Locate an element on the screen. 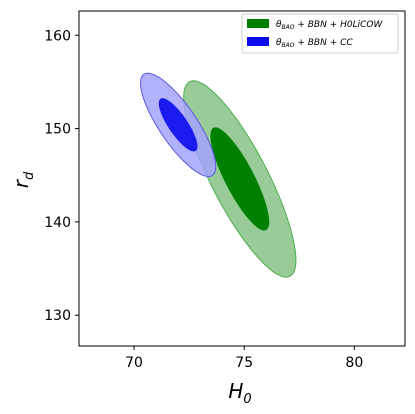 The height and width of the screenshot is (414, 415). x-tick-label: 80 is located at coordinates (354, 363).